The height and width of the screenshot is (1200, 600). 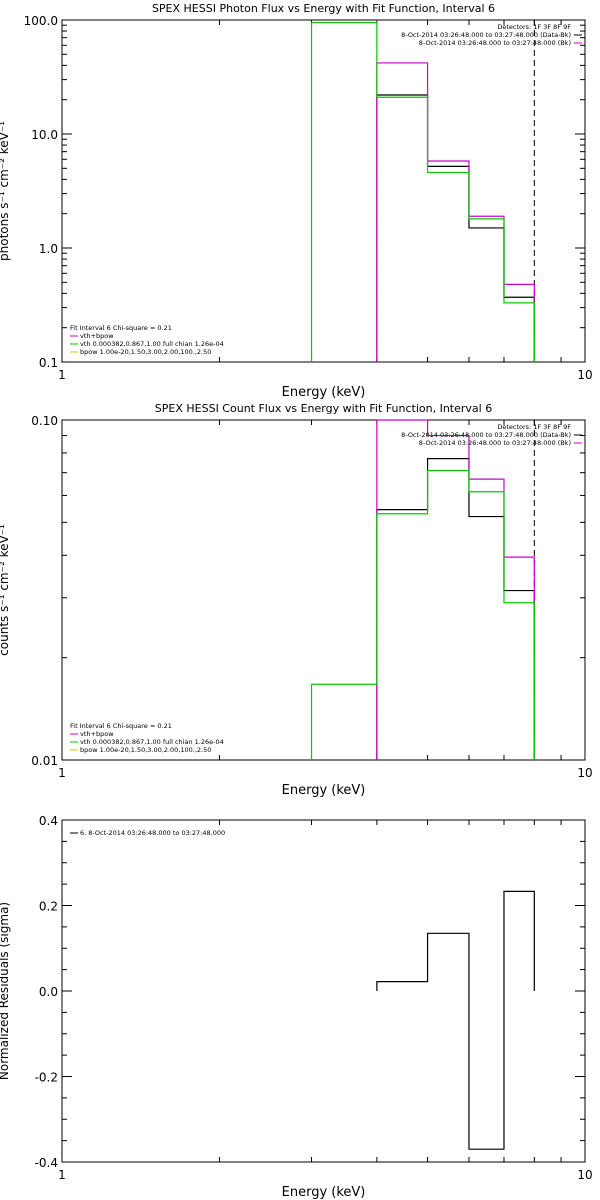 What do you see at coordinates (44, 135) in the screenshot?
I see `y-tick-label: 10.0` at bounding box center [44, 135].